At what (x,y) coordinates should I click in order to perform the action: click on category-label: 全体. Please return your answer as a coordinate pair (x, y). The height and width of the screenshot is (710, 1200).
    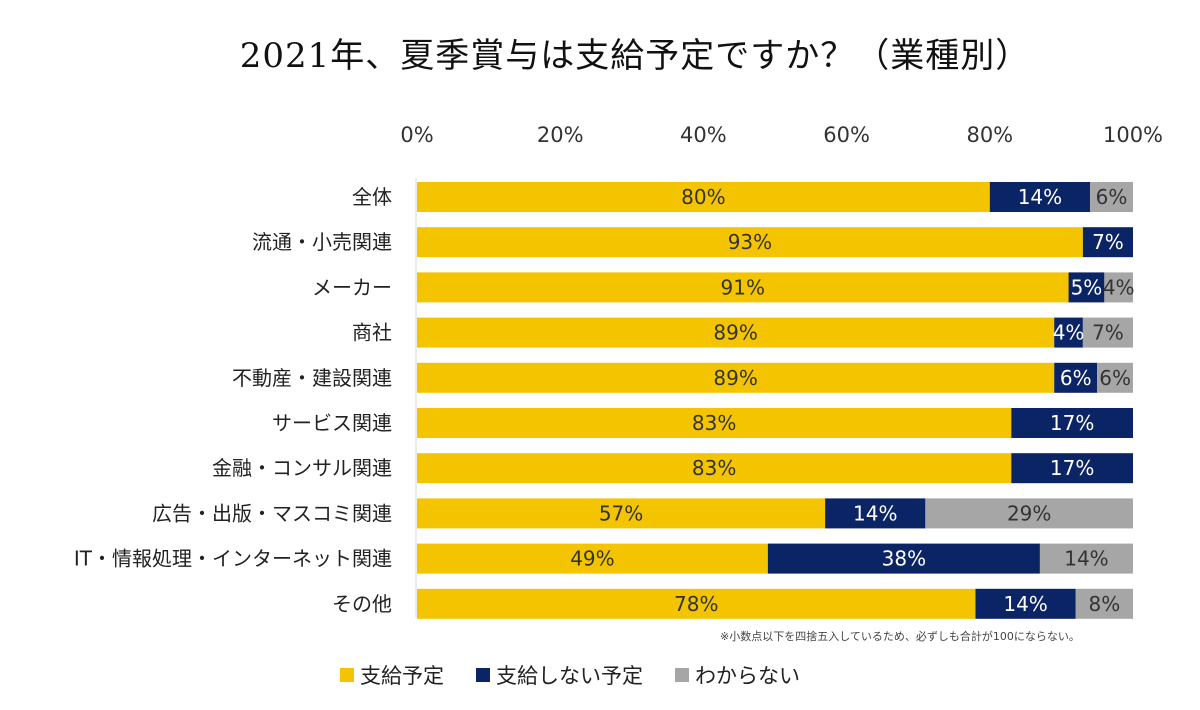
    Looking at the image, I should click on (372, 197).